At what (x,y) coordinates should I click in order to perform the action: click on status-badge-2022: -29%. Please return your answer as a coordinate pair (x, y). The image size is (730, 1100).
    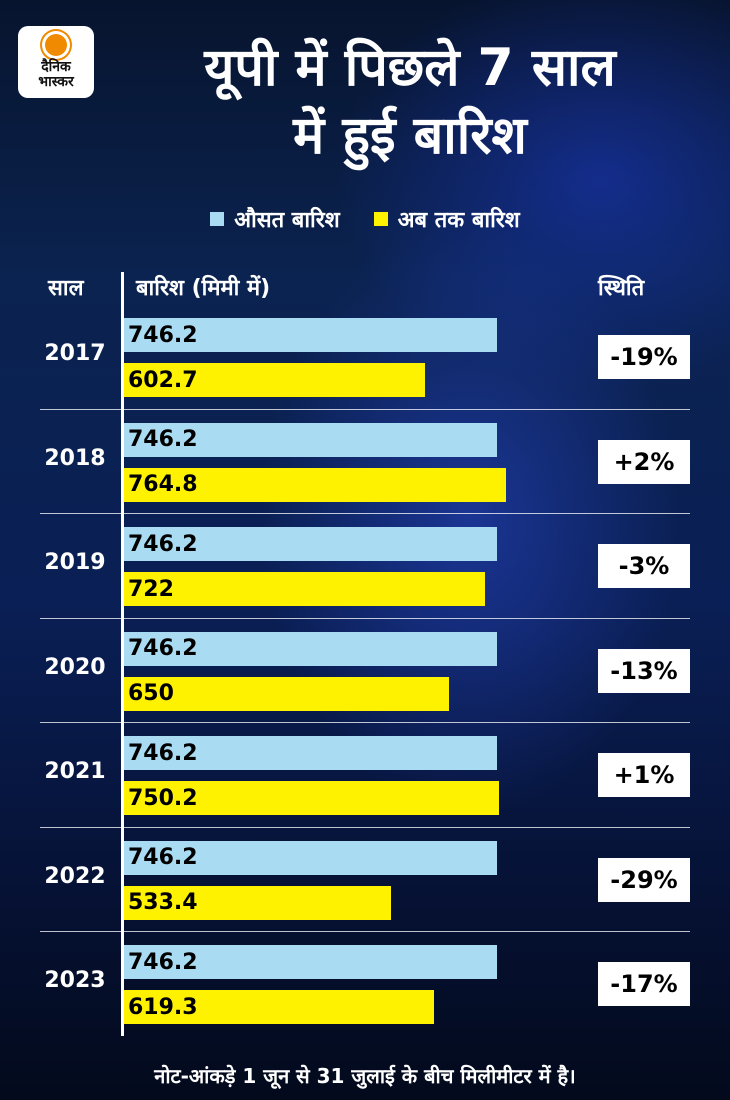
    Looking at the image, I should click on (644, 879).